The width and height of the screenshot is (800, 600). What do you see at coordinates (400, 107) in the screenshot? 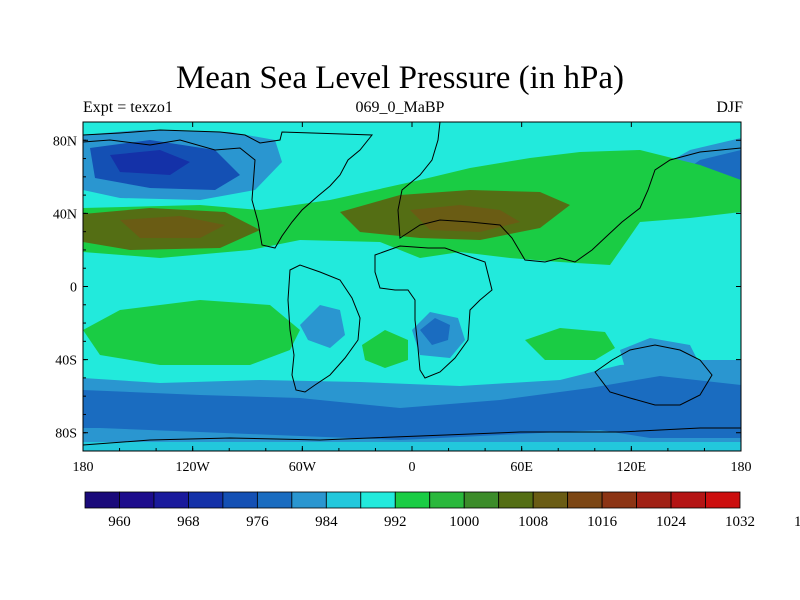
I see `run-label: 069_0_MaBP` at bounding box center [400, 107].